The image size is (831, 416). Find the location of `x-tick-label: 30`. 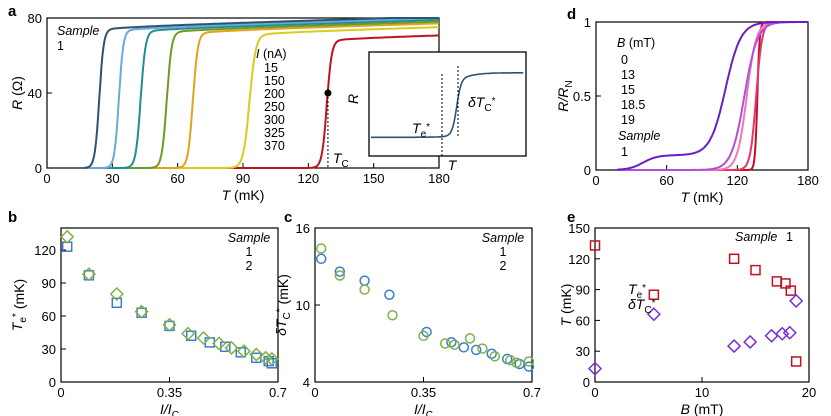

x-tick-label: 30 is located at coordinates (112, 178).